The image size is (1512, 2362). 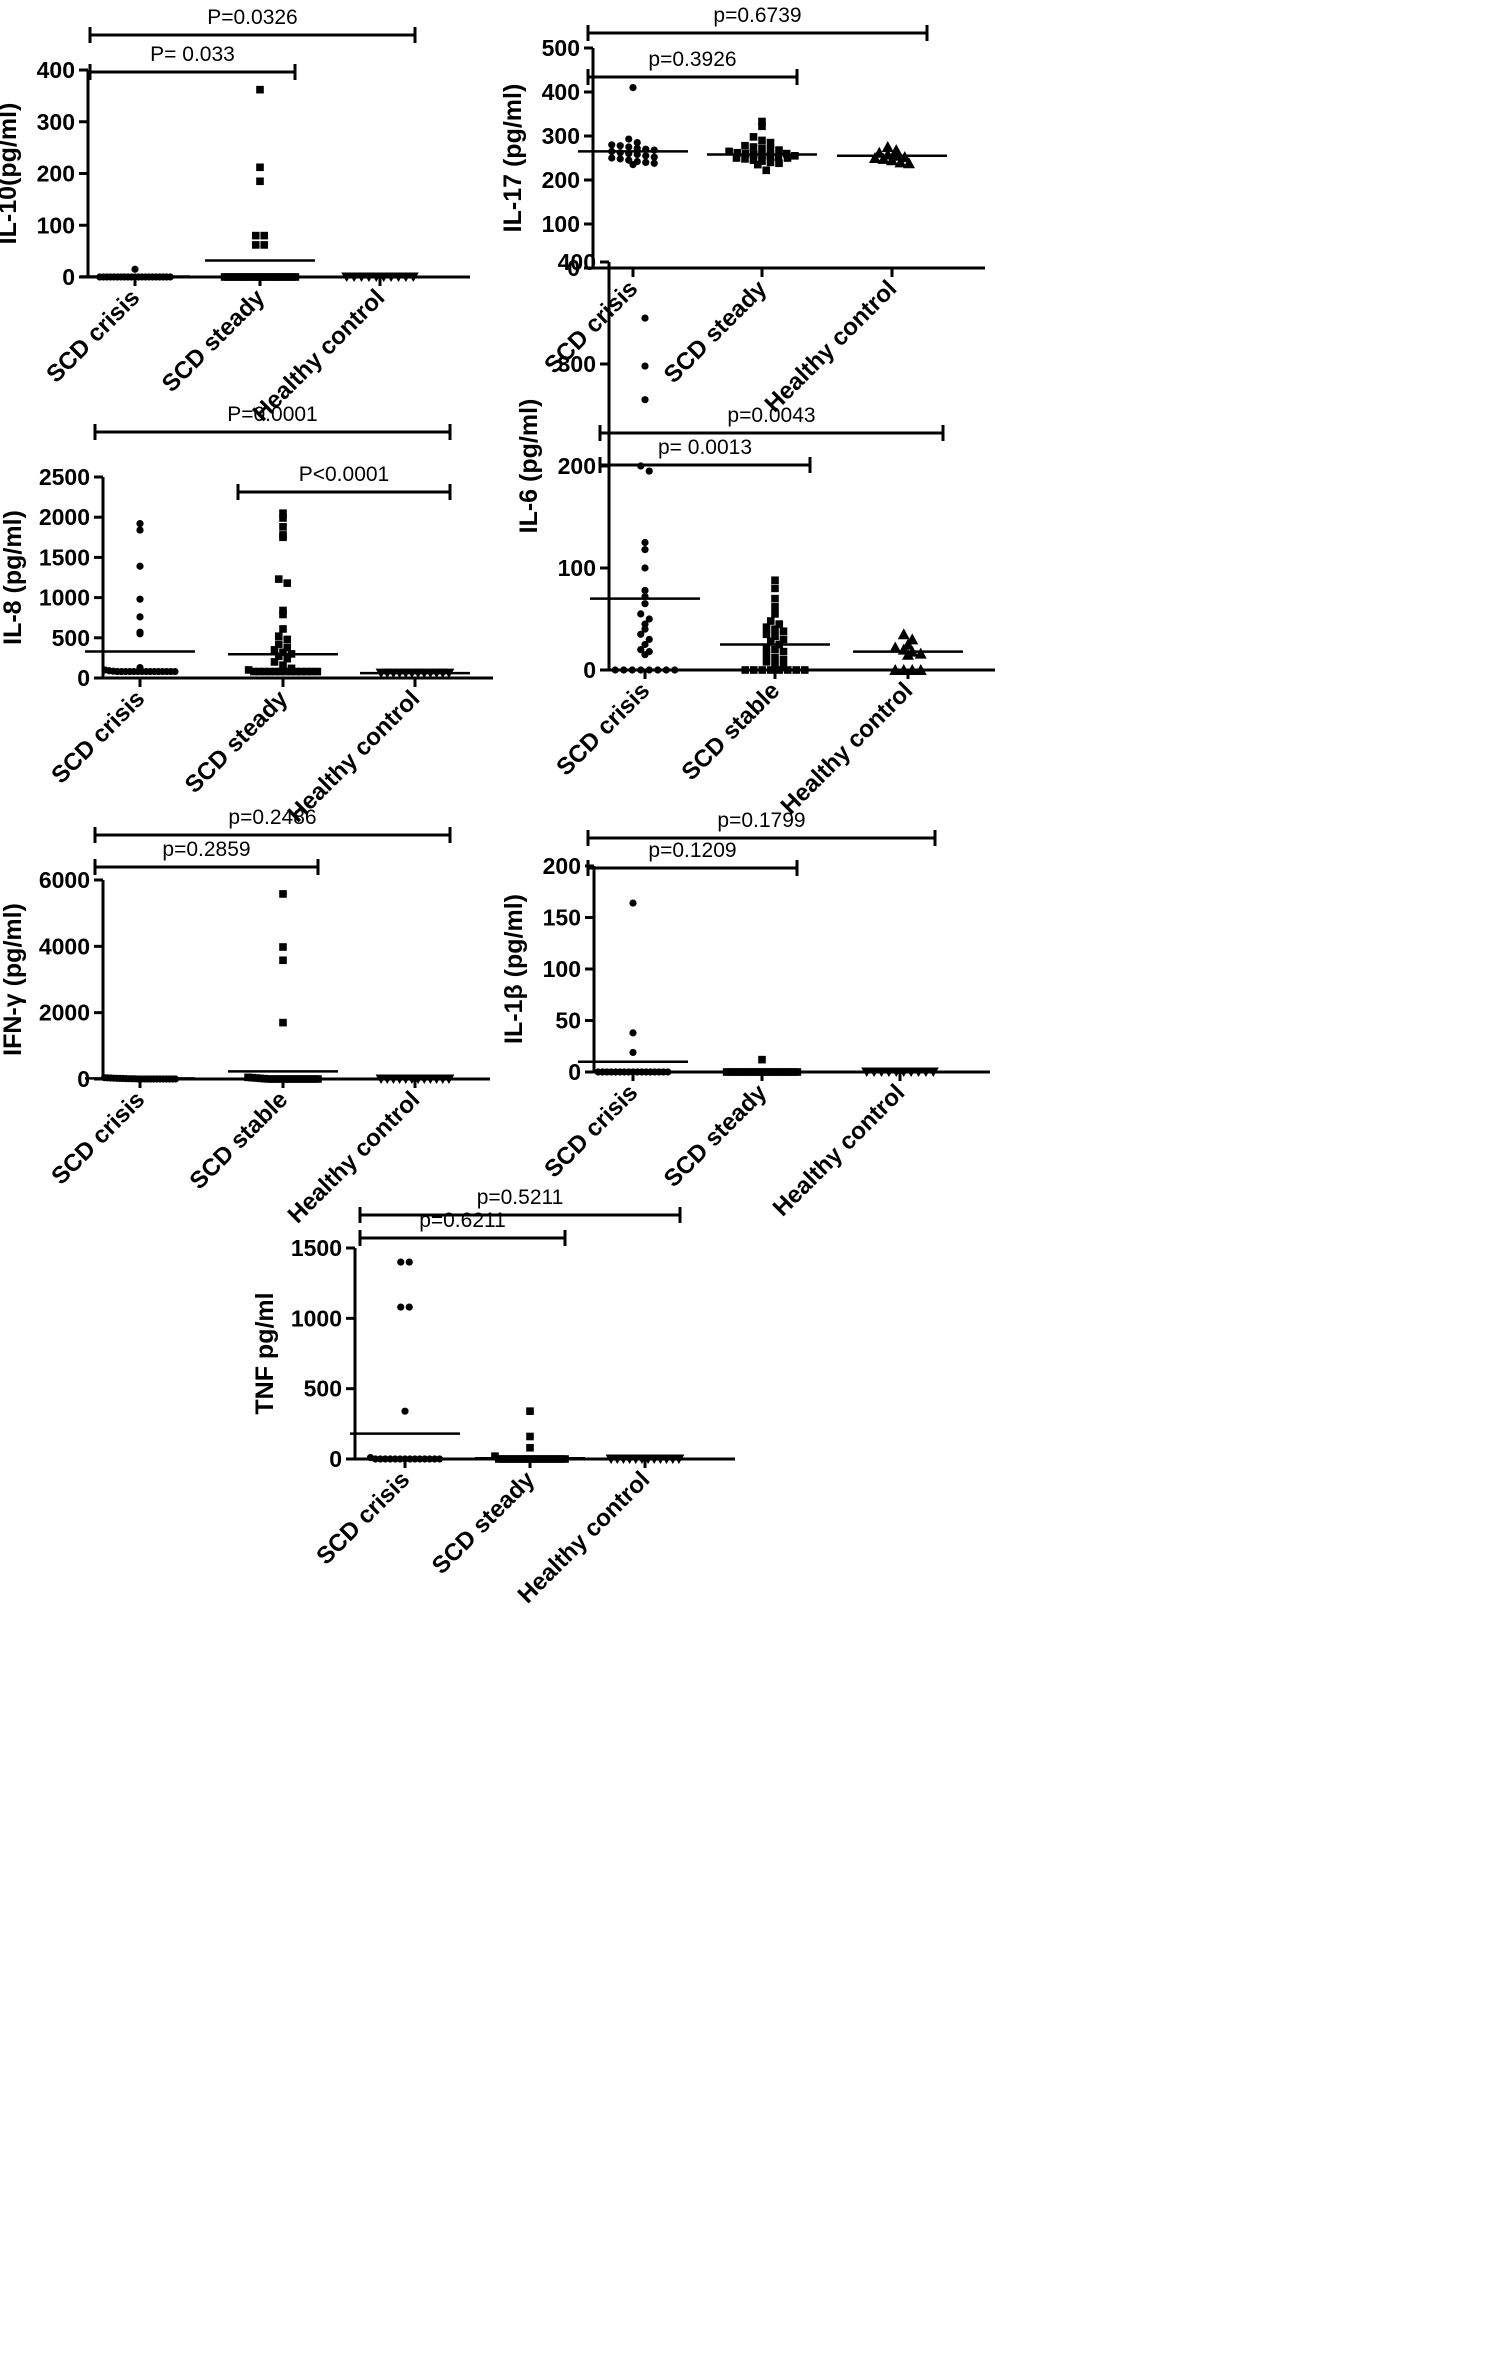 I want to click on p-value-label: P<0.0001, so click(x=344, y=474).